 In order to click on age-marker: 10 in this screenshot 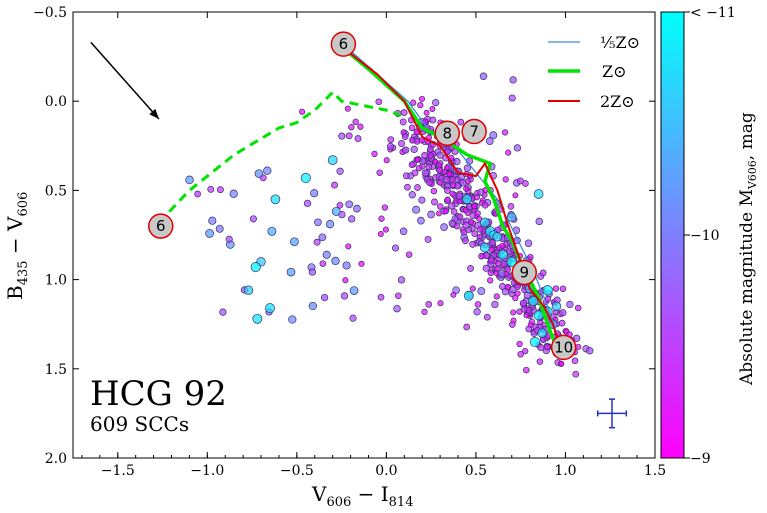, I will do `click(563, 347)`.